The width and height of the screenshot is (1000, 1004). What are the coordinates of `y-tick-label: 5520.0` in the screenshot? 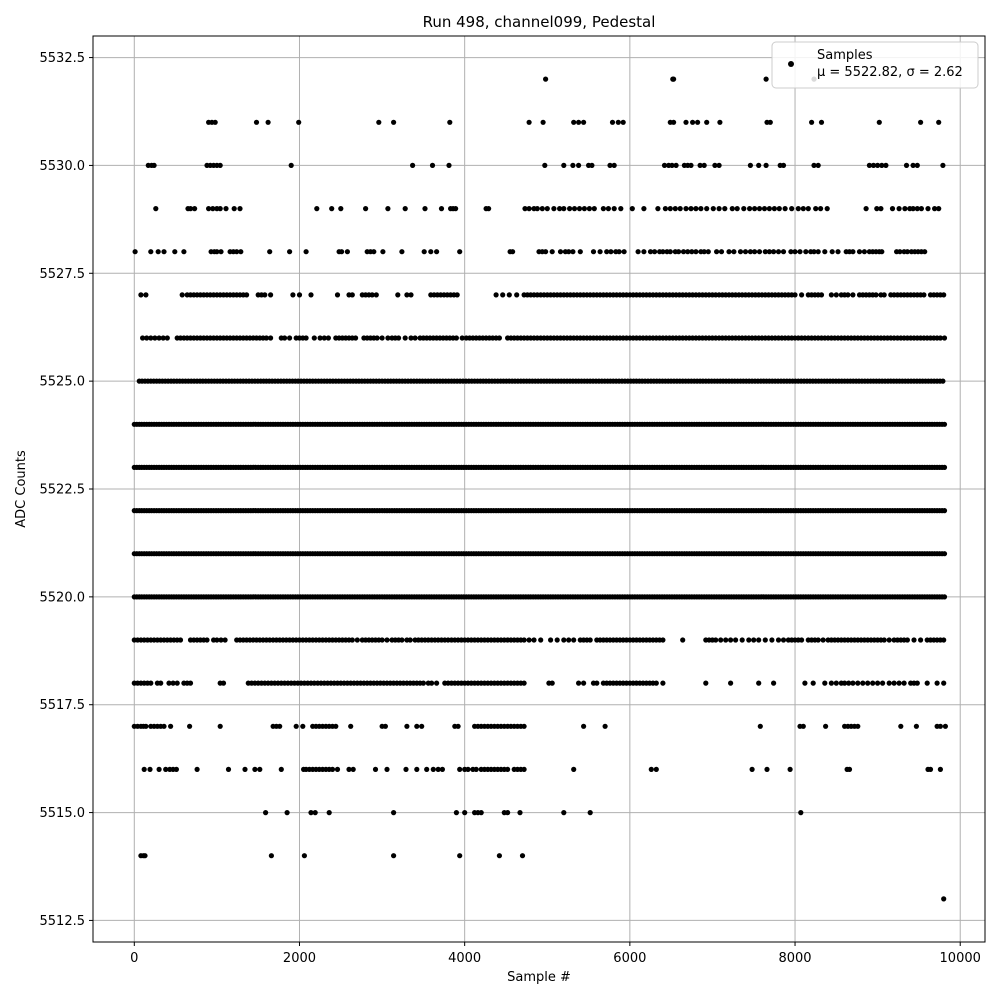 It's located at (63, 597).